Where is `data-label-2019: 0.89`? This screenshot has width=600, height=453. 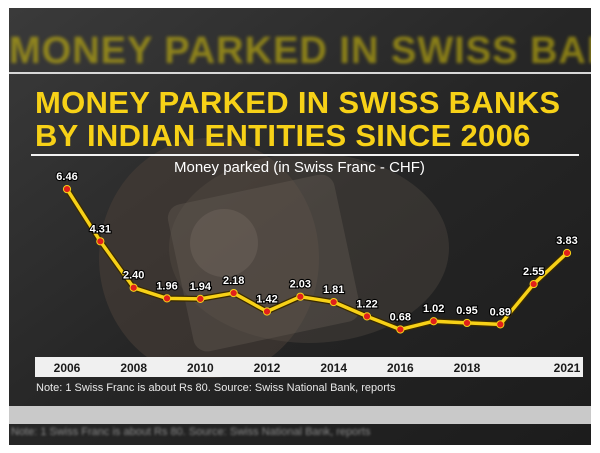 data-label-2019: 0.89 is located at coordinates (500, 312).